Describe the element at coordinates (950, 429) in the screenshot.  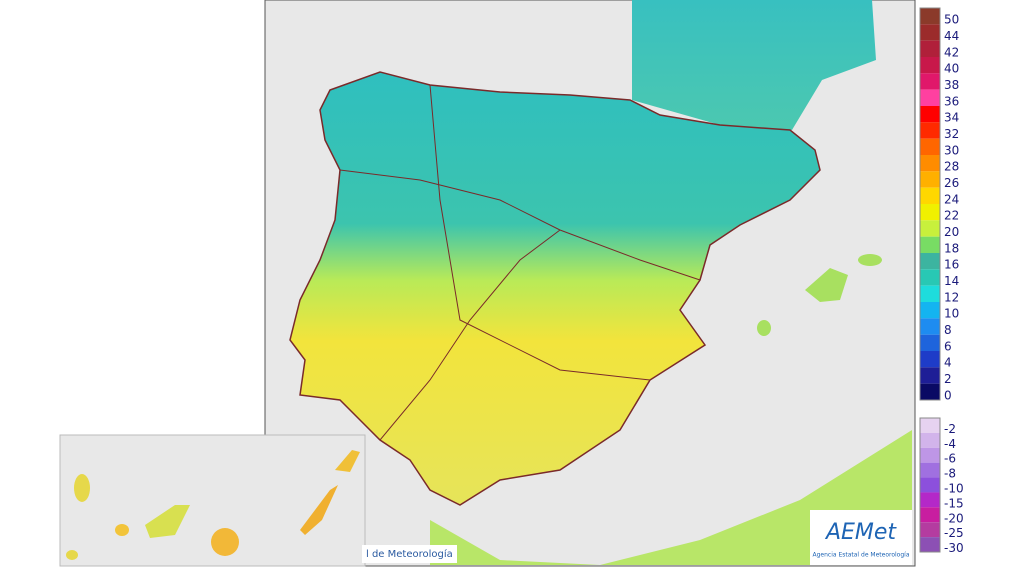
I see `legend-label: -2` at that location.